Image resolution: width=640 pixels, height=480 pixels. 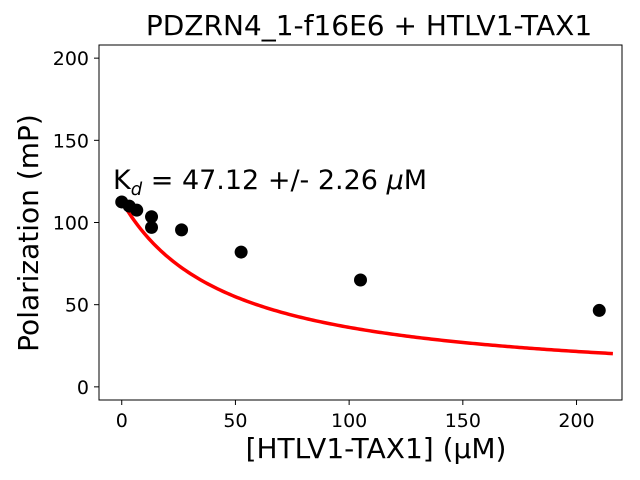 What do you see at coordinates (349, 421) in the screenshot?
I see `x-tick-label: 100` at bounding box center [349, 421].